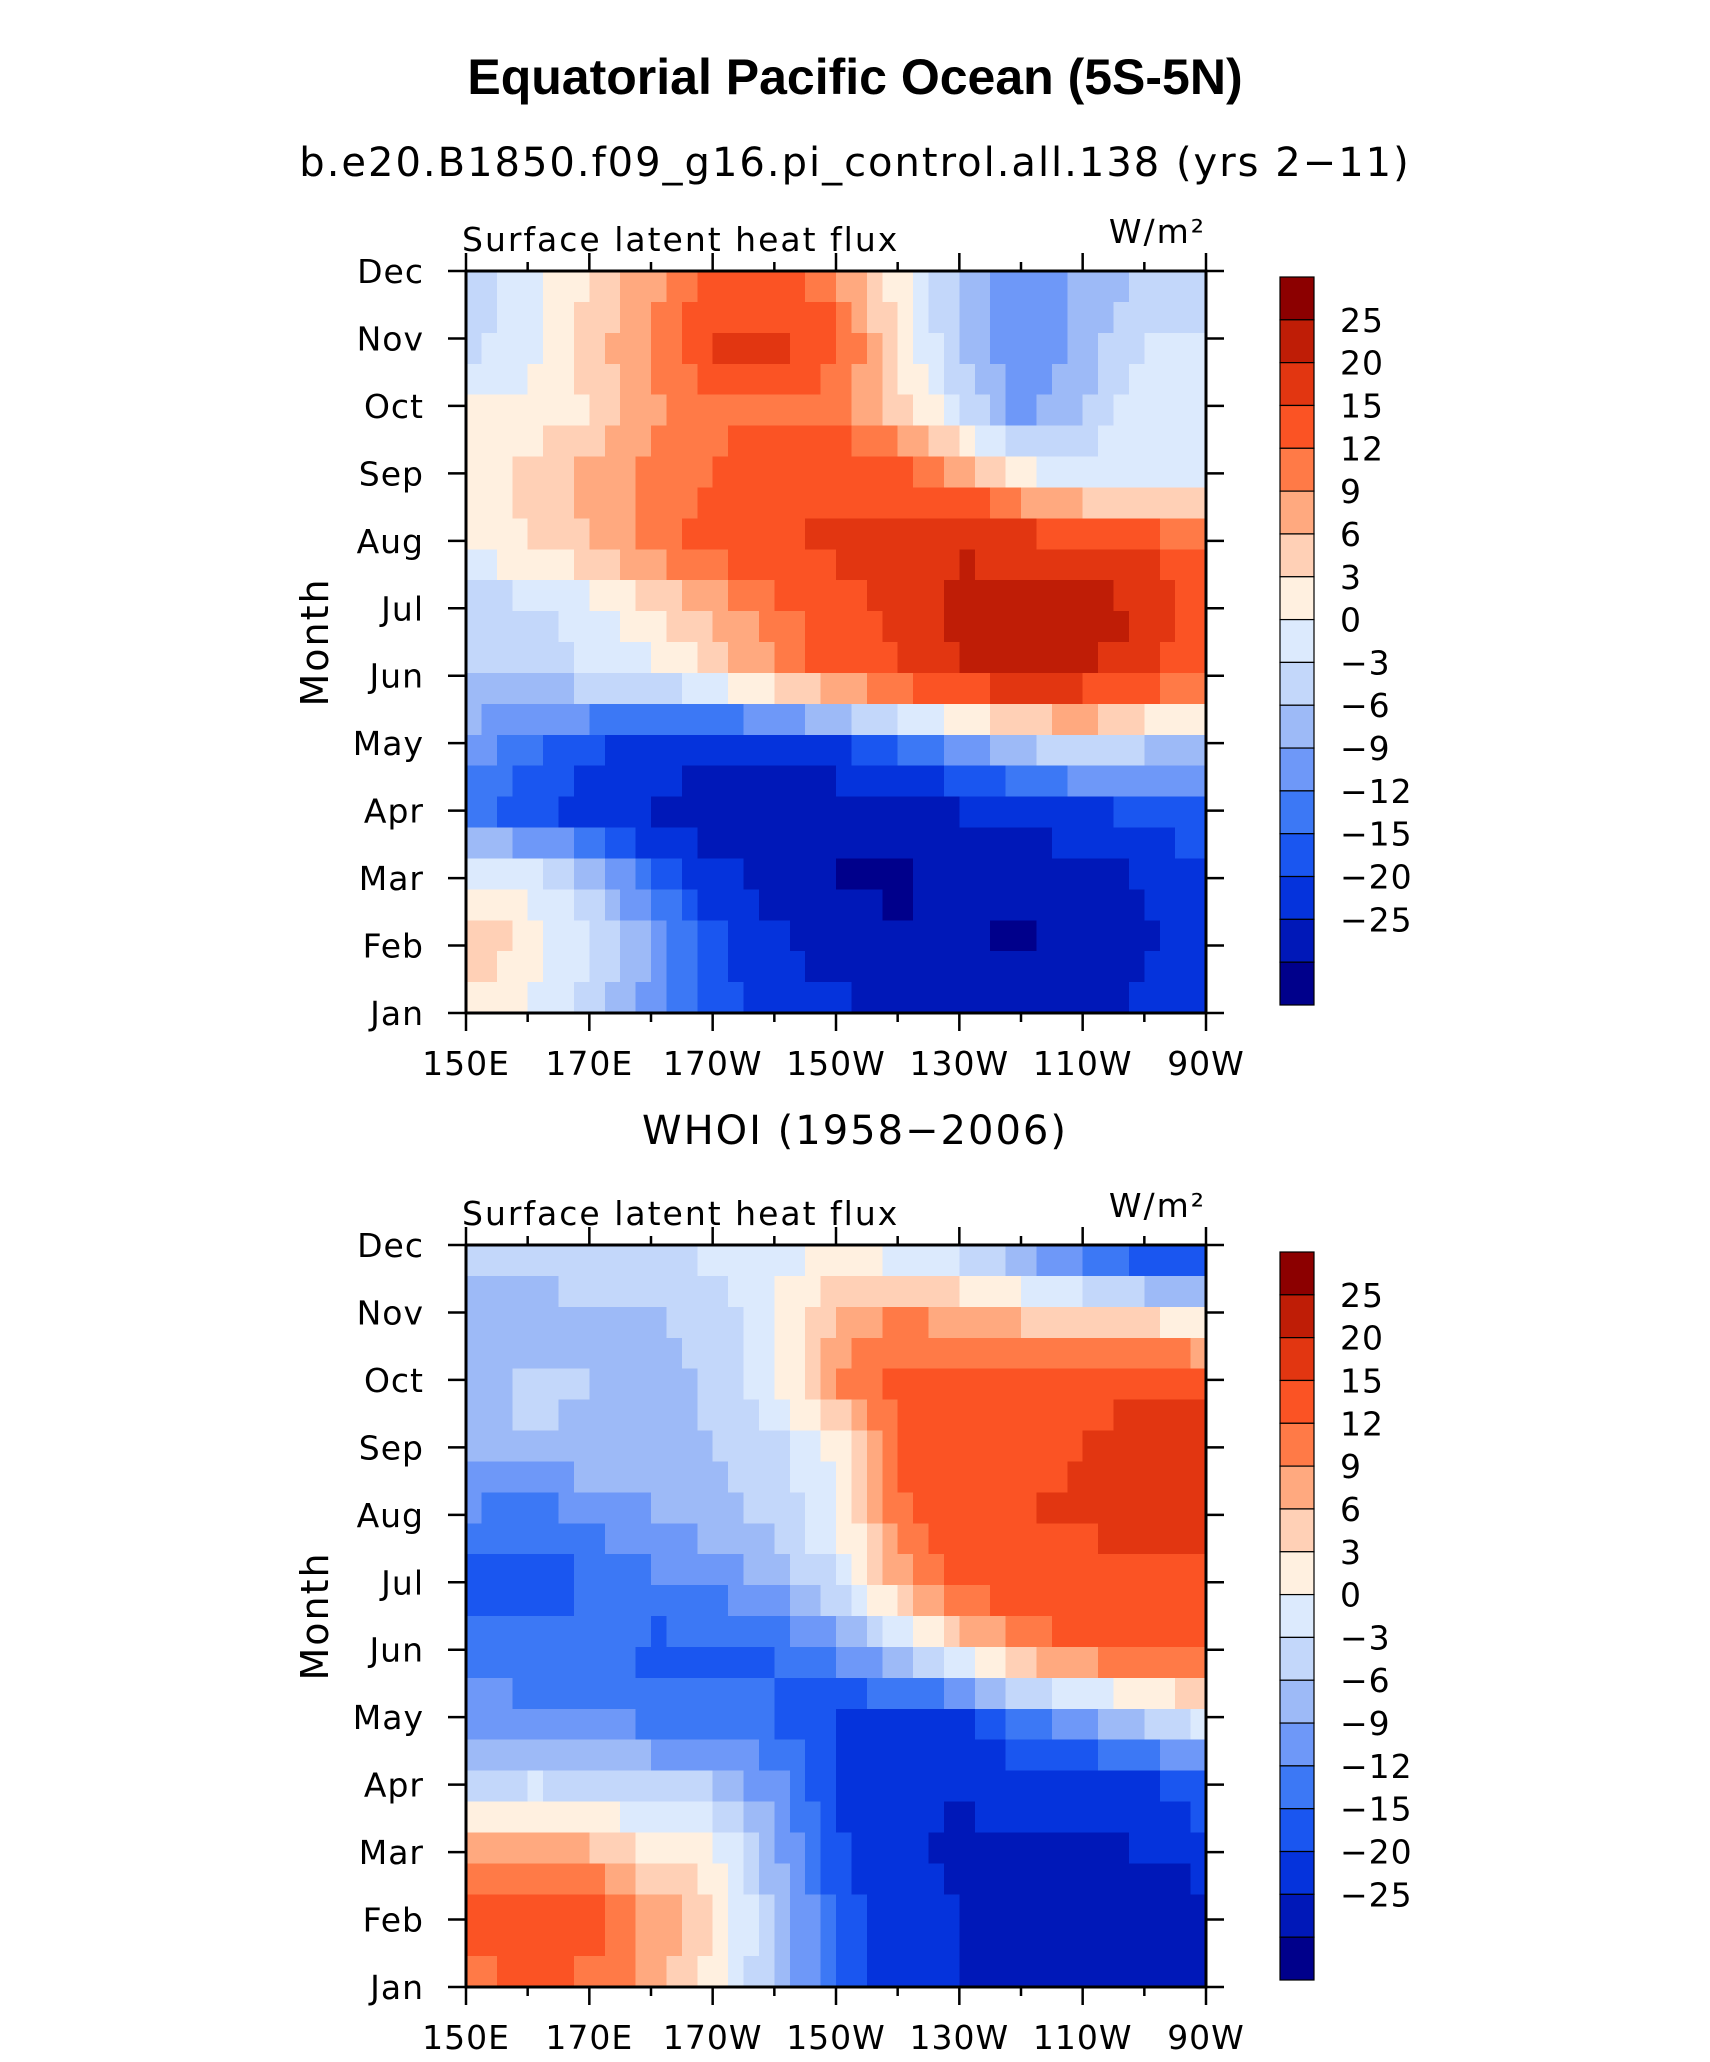  Describe the element at coordinates (401, 1582) in the screenshot. I see `y-tick-label: Jul` at that location.